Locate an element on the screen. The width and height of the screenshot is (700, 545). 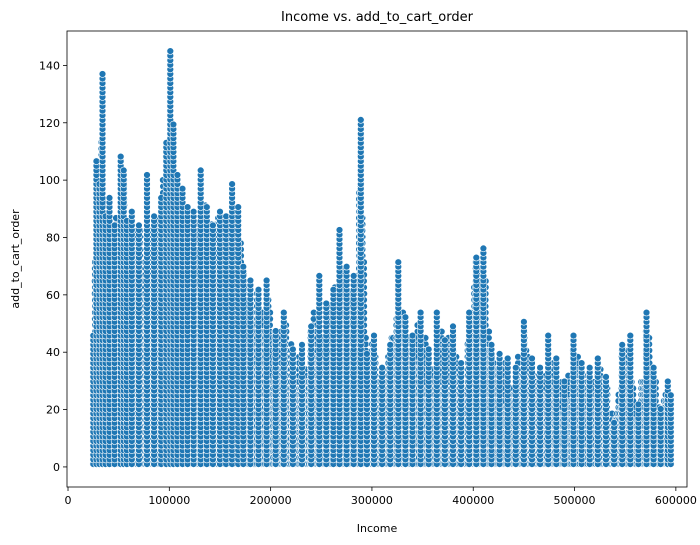
chart-title: Income vs. add_to_cart_order is located at coordinates (377, 17).